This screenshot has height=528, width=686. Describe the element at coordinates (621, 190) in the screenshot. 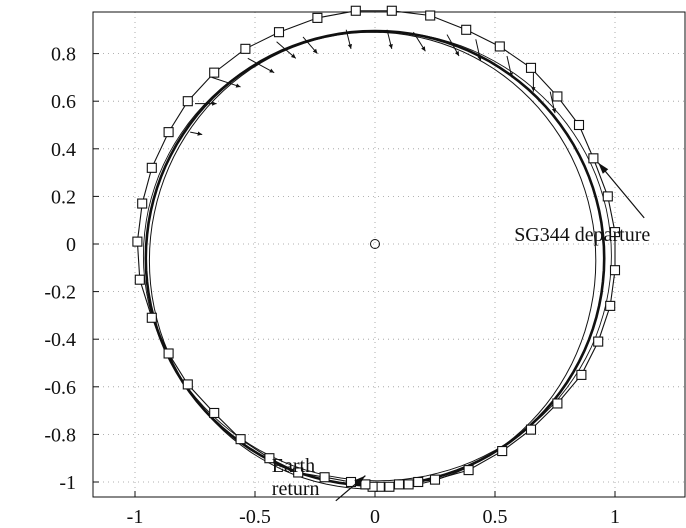

I see `annotation-departure-arrow` at that location.